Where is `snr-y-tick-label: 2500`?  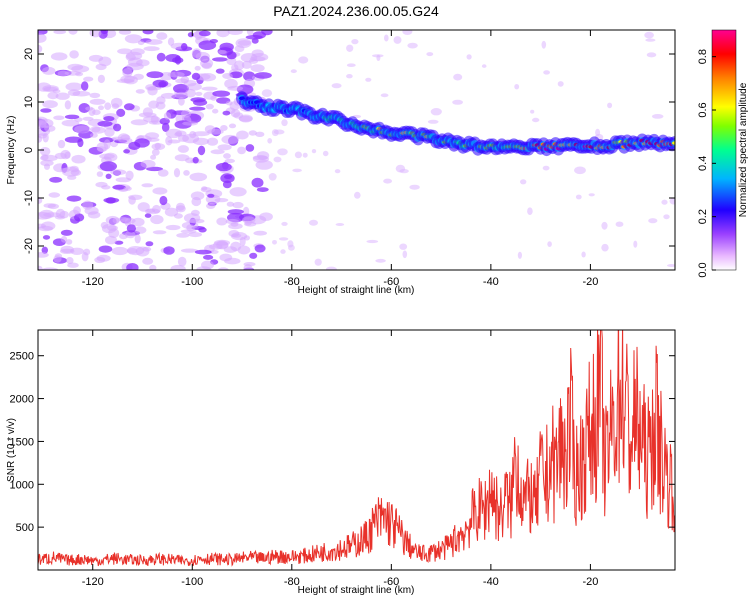 snr-y-tick-label: 2500 is located at coordinates (22, 357).